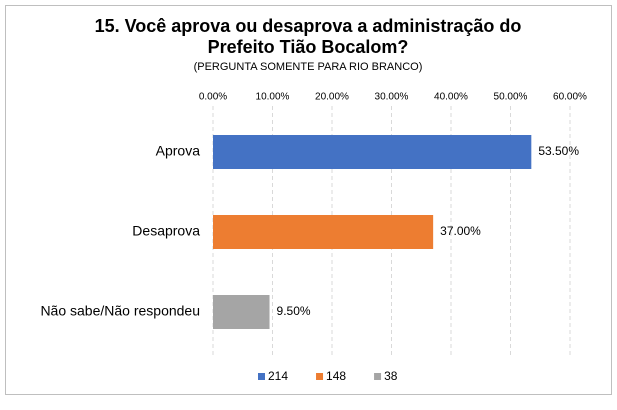 The width and height of the screenshot is (617, 410). Describe the element at coordinates (213, 97) in the screenshot. I see `x-tick-label: 0.00%` at that location.